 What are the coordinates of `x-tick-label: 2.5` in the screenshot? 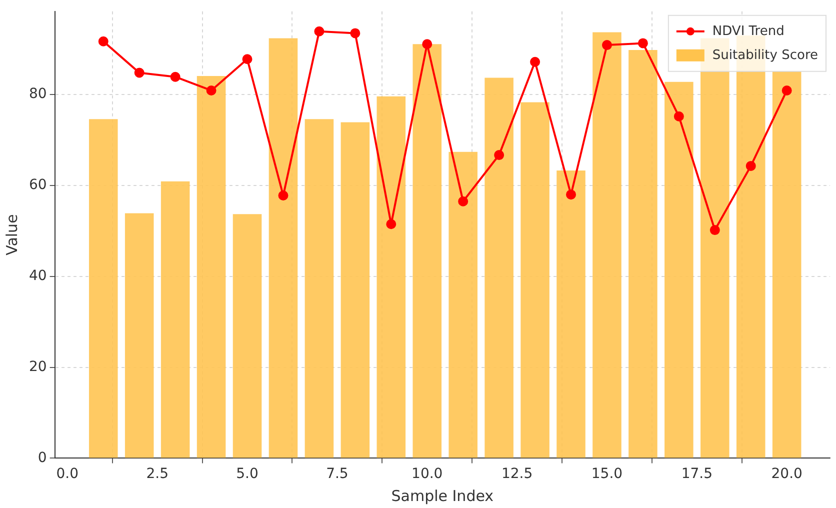 It's located at (157, 474).